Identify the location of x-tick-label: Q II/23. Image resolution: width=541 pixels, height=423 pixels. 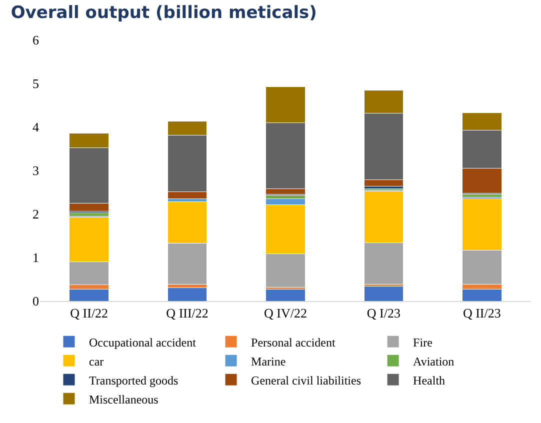
(481, 313).